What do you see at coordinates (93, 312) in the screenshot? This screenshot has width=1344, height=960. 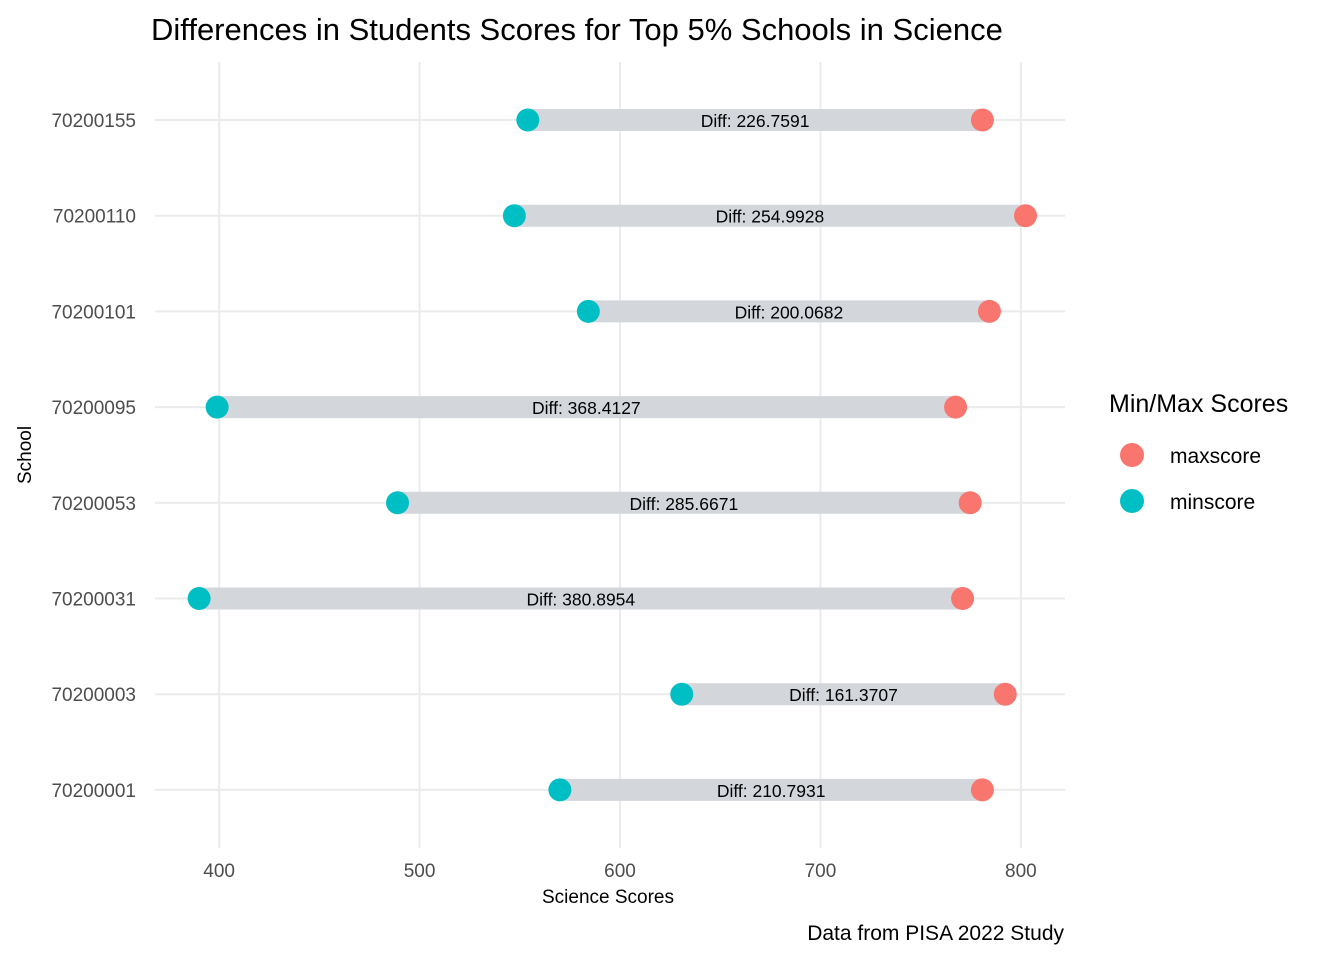 I see `y-tick-label: 70200101` at bounding box center [93, 312].